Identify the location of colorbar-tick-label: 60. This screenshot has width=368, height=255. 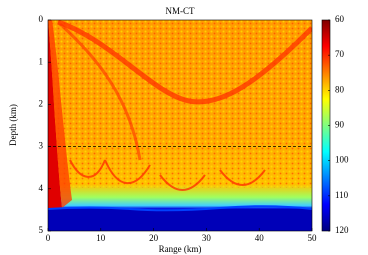
(340, 19).